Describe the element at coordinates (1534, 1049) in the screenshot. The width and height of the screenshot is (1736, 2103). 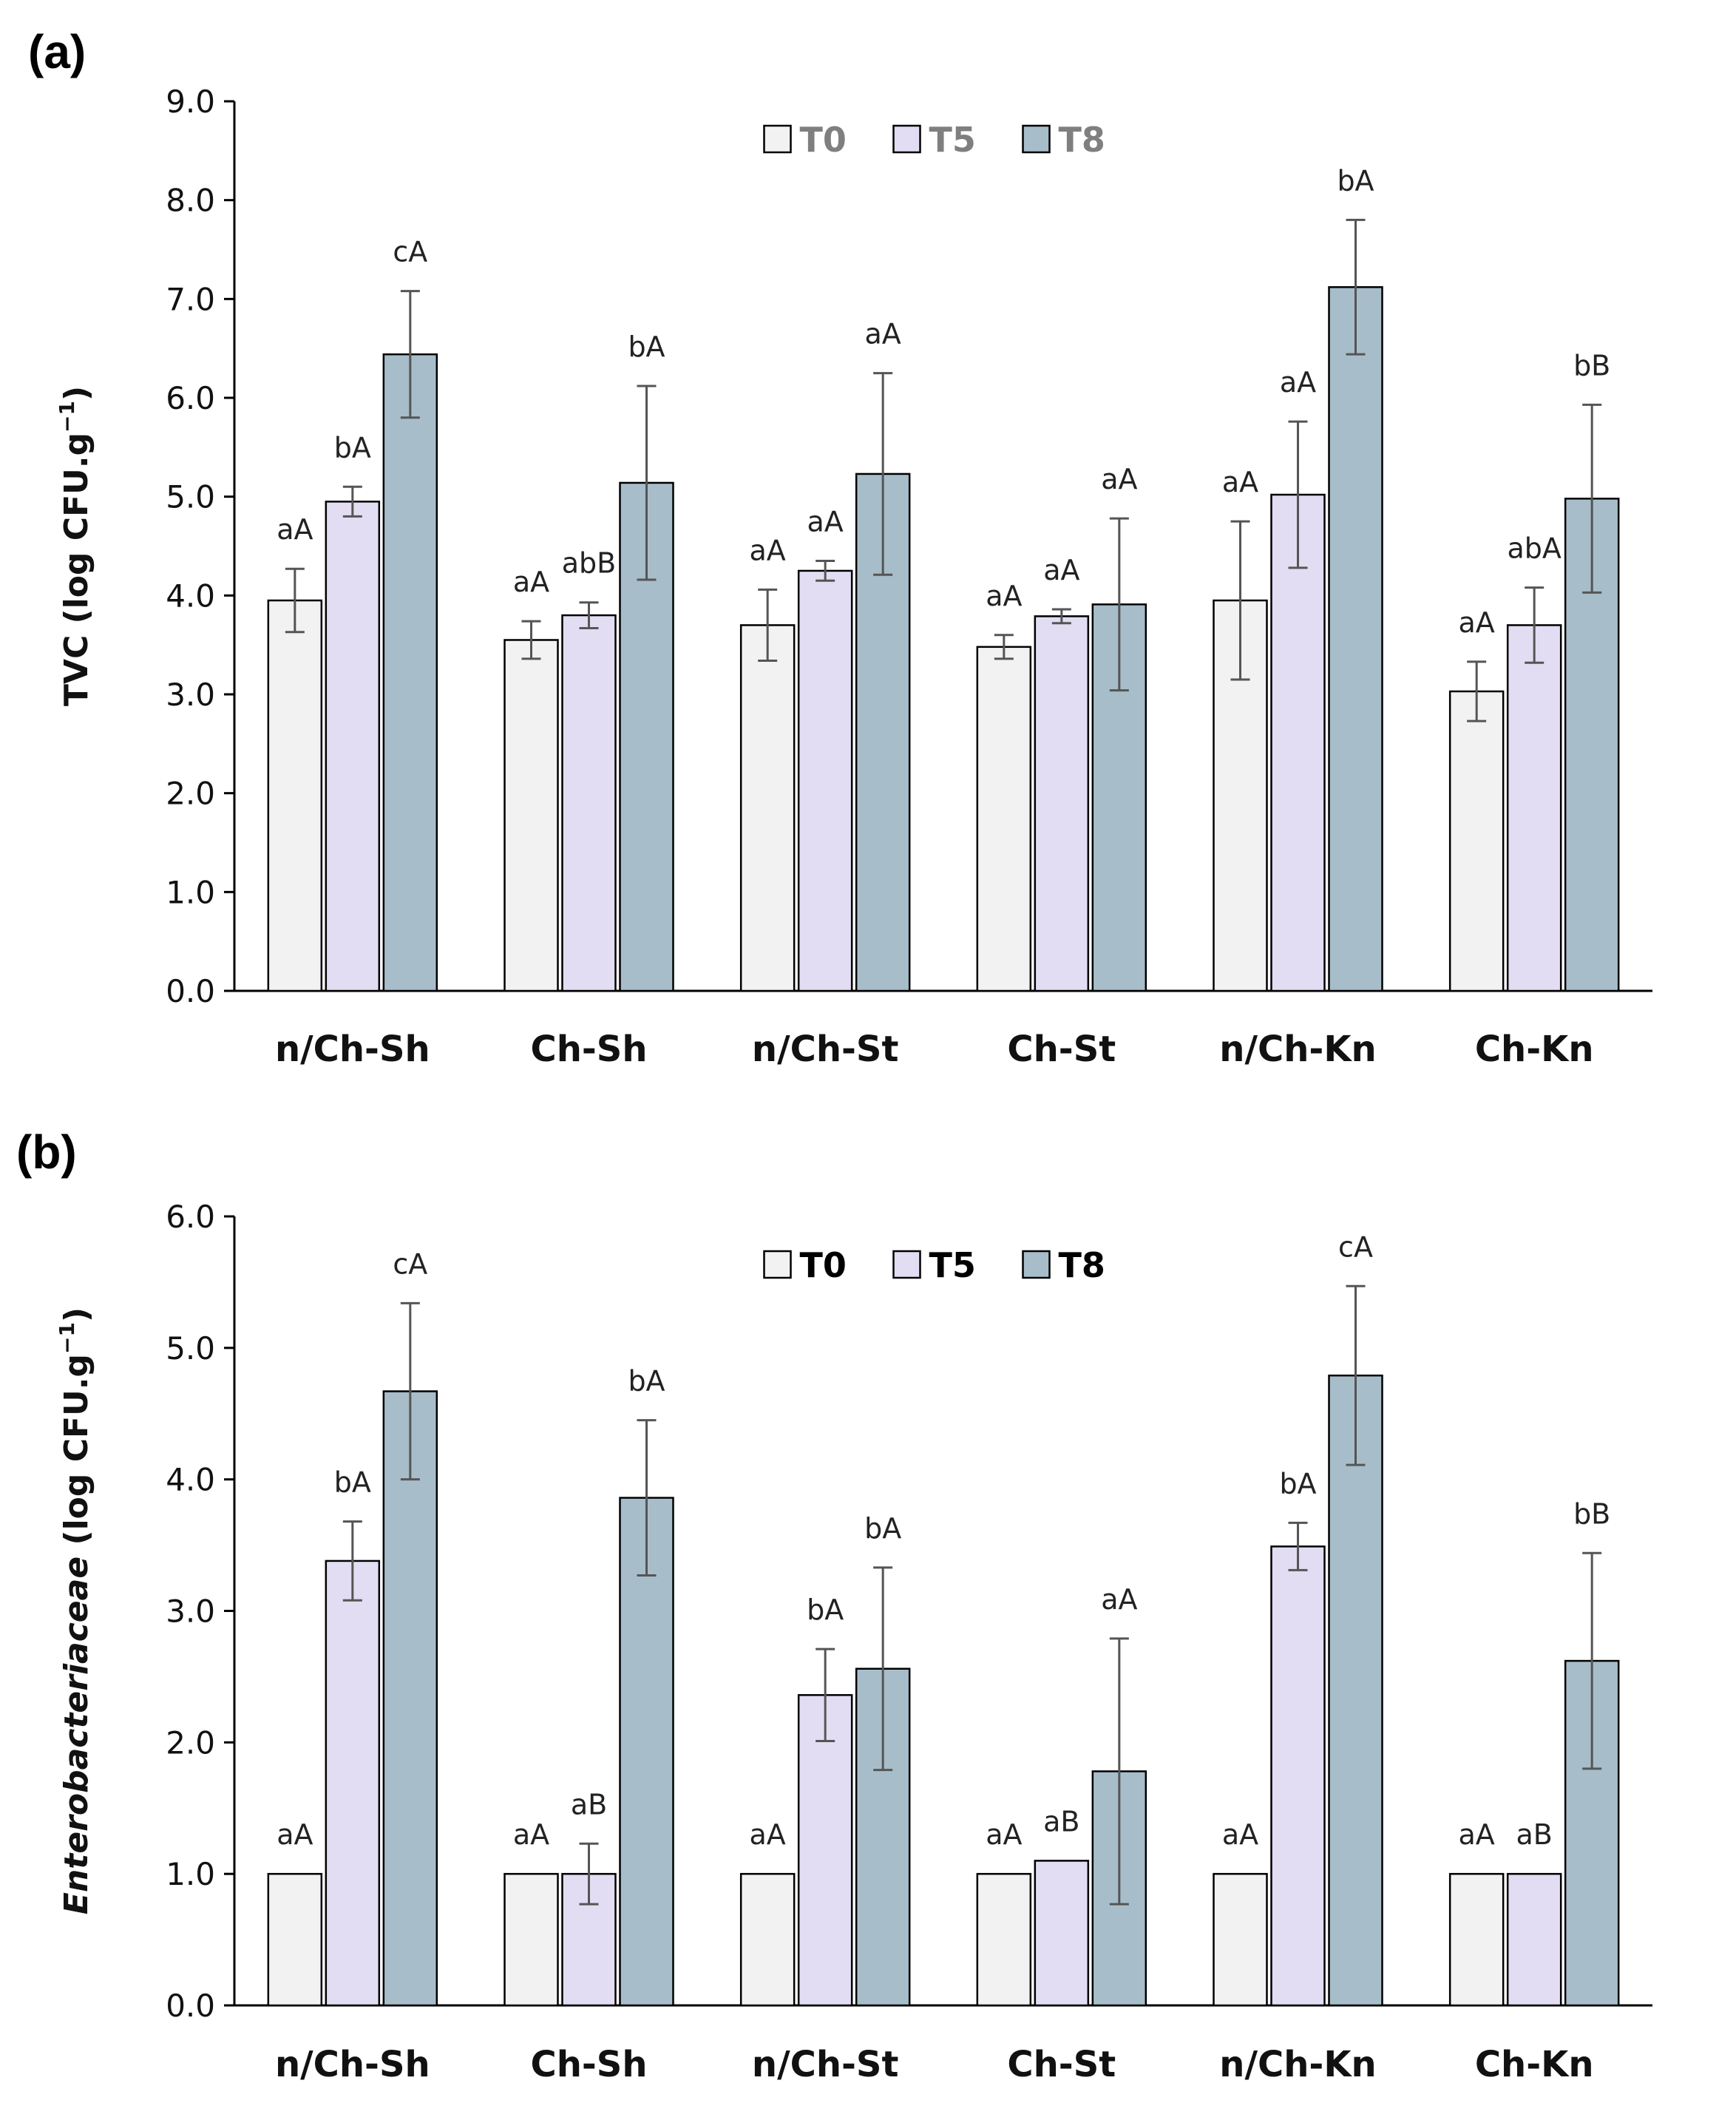
I see `x-category-label: Ch-Kn` at that location.